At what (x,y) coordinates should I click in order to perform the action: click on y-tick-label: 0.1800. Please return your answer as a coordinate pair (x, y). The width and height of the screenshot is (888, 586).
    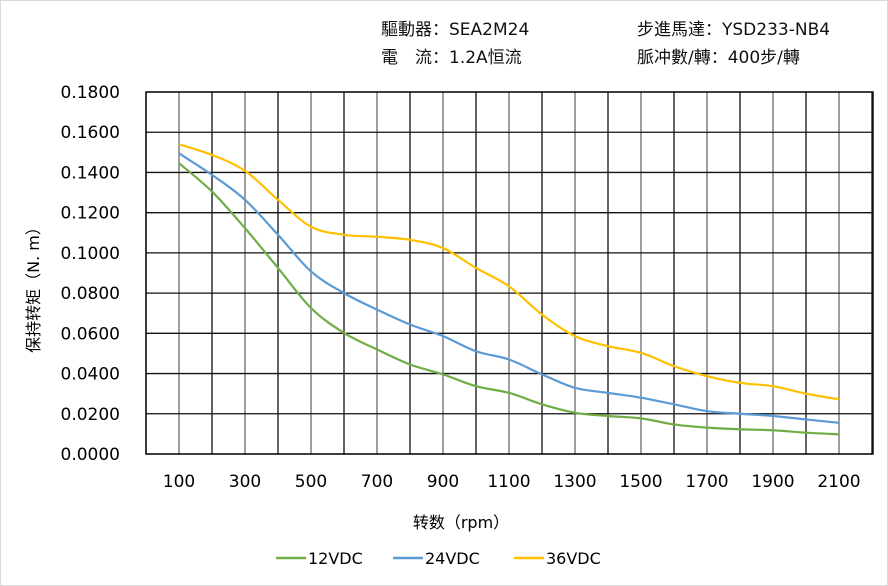
    Looking at the image, I should click on (90, 93).